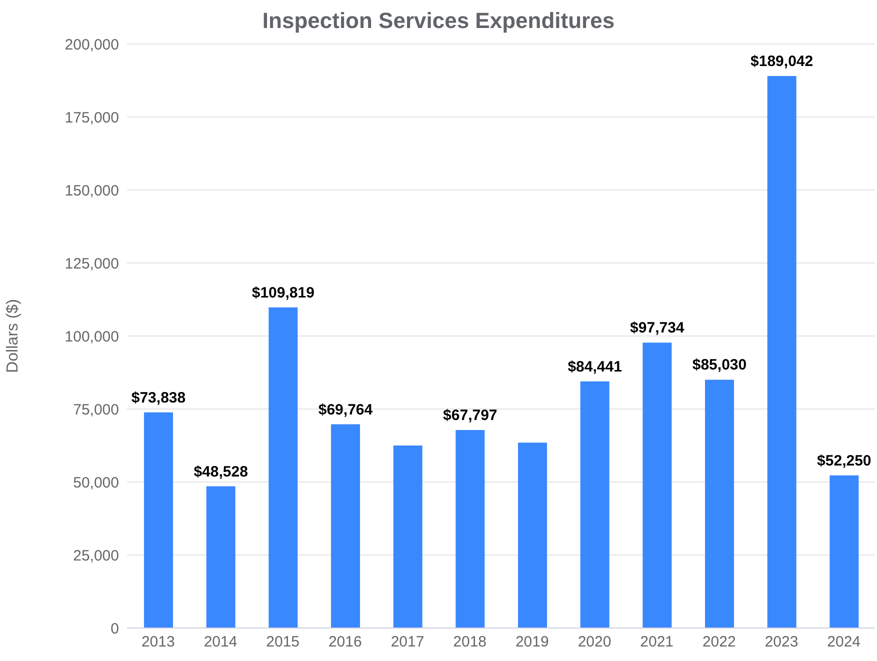  What do you see at coordinates (719, 642) in the screenshot?
I see `x-tick-label: 2022` at bounding box center [719, 642].